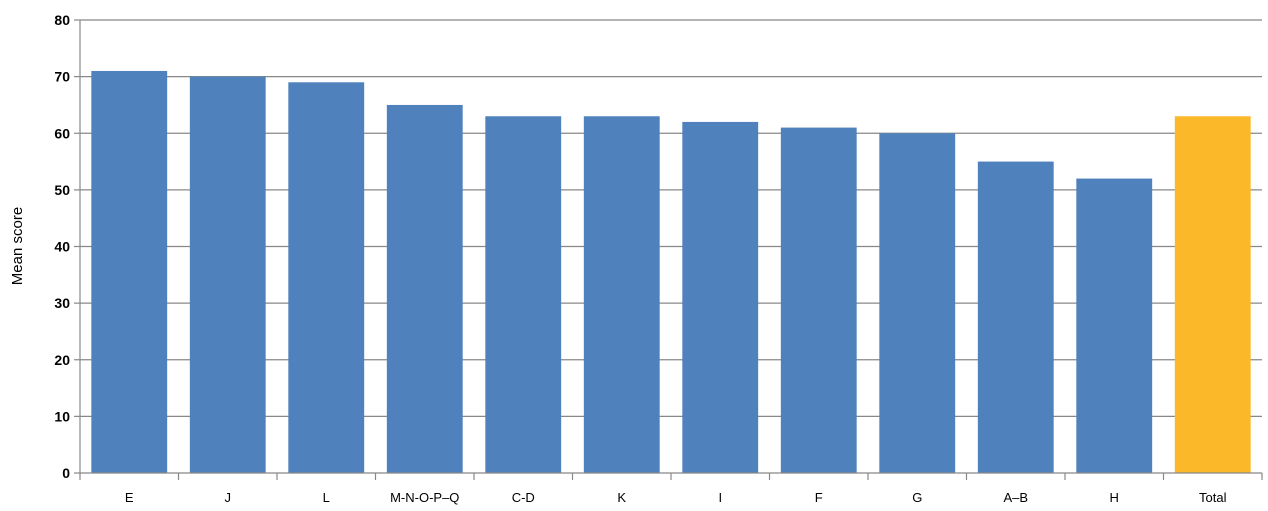 Image resolution: width=1268 pixels, height=511 pixels. I want to click on x-tick-label: H, so click(1114, 497).